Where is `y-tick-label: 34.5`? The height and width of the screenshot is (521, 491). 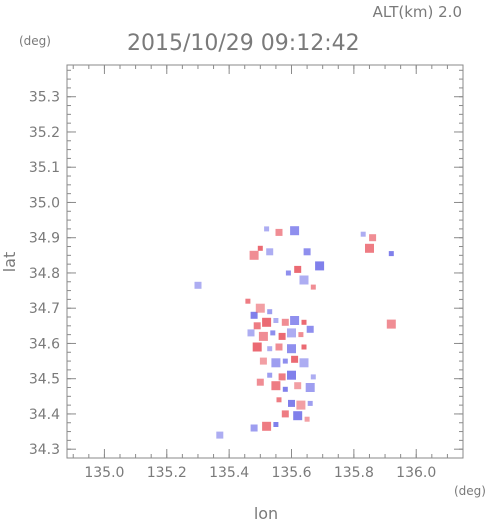
y-tick-label: 34.5 is located at coordinates (44, 380).